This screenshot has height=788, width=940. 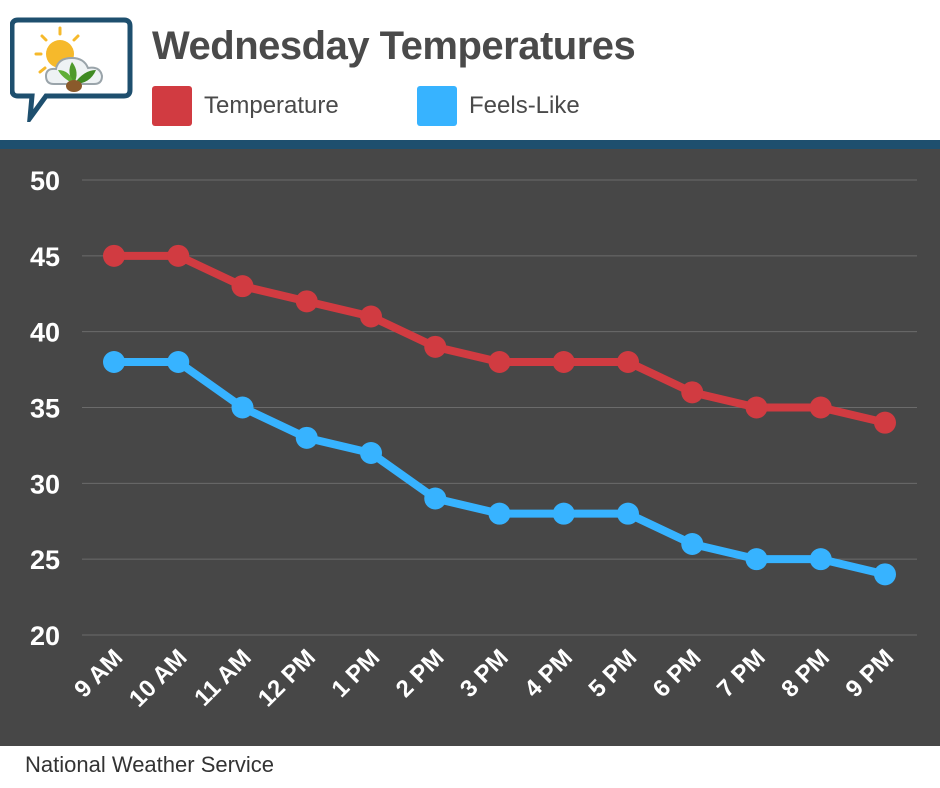 What do you see at coordinates (45, 560) in the screenshot?
I see `y-tick-label: 25` at bounding box center [45, 560].